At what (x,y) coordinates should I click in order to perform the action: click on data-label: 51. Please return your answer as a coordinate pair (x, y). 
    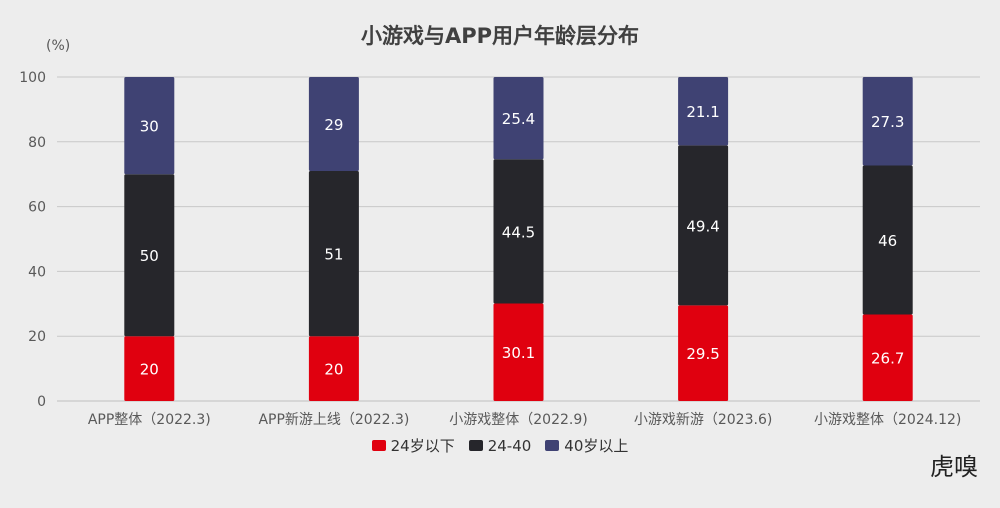
    Looking at the image, I should click on (333, 255).